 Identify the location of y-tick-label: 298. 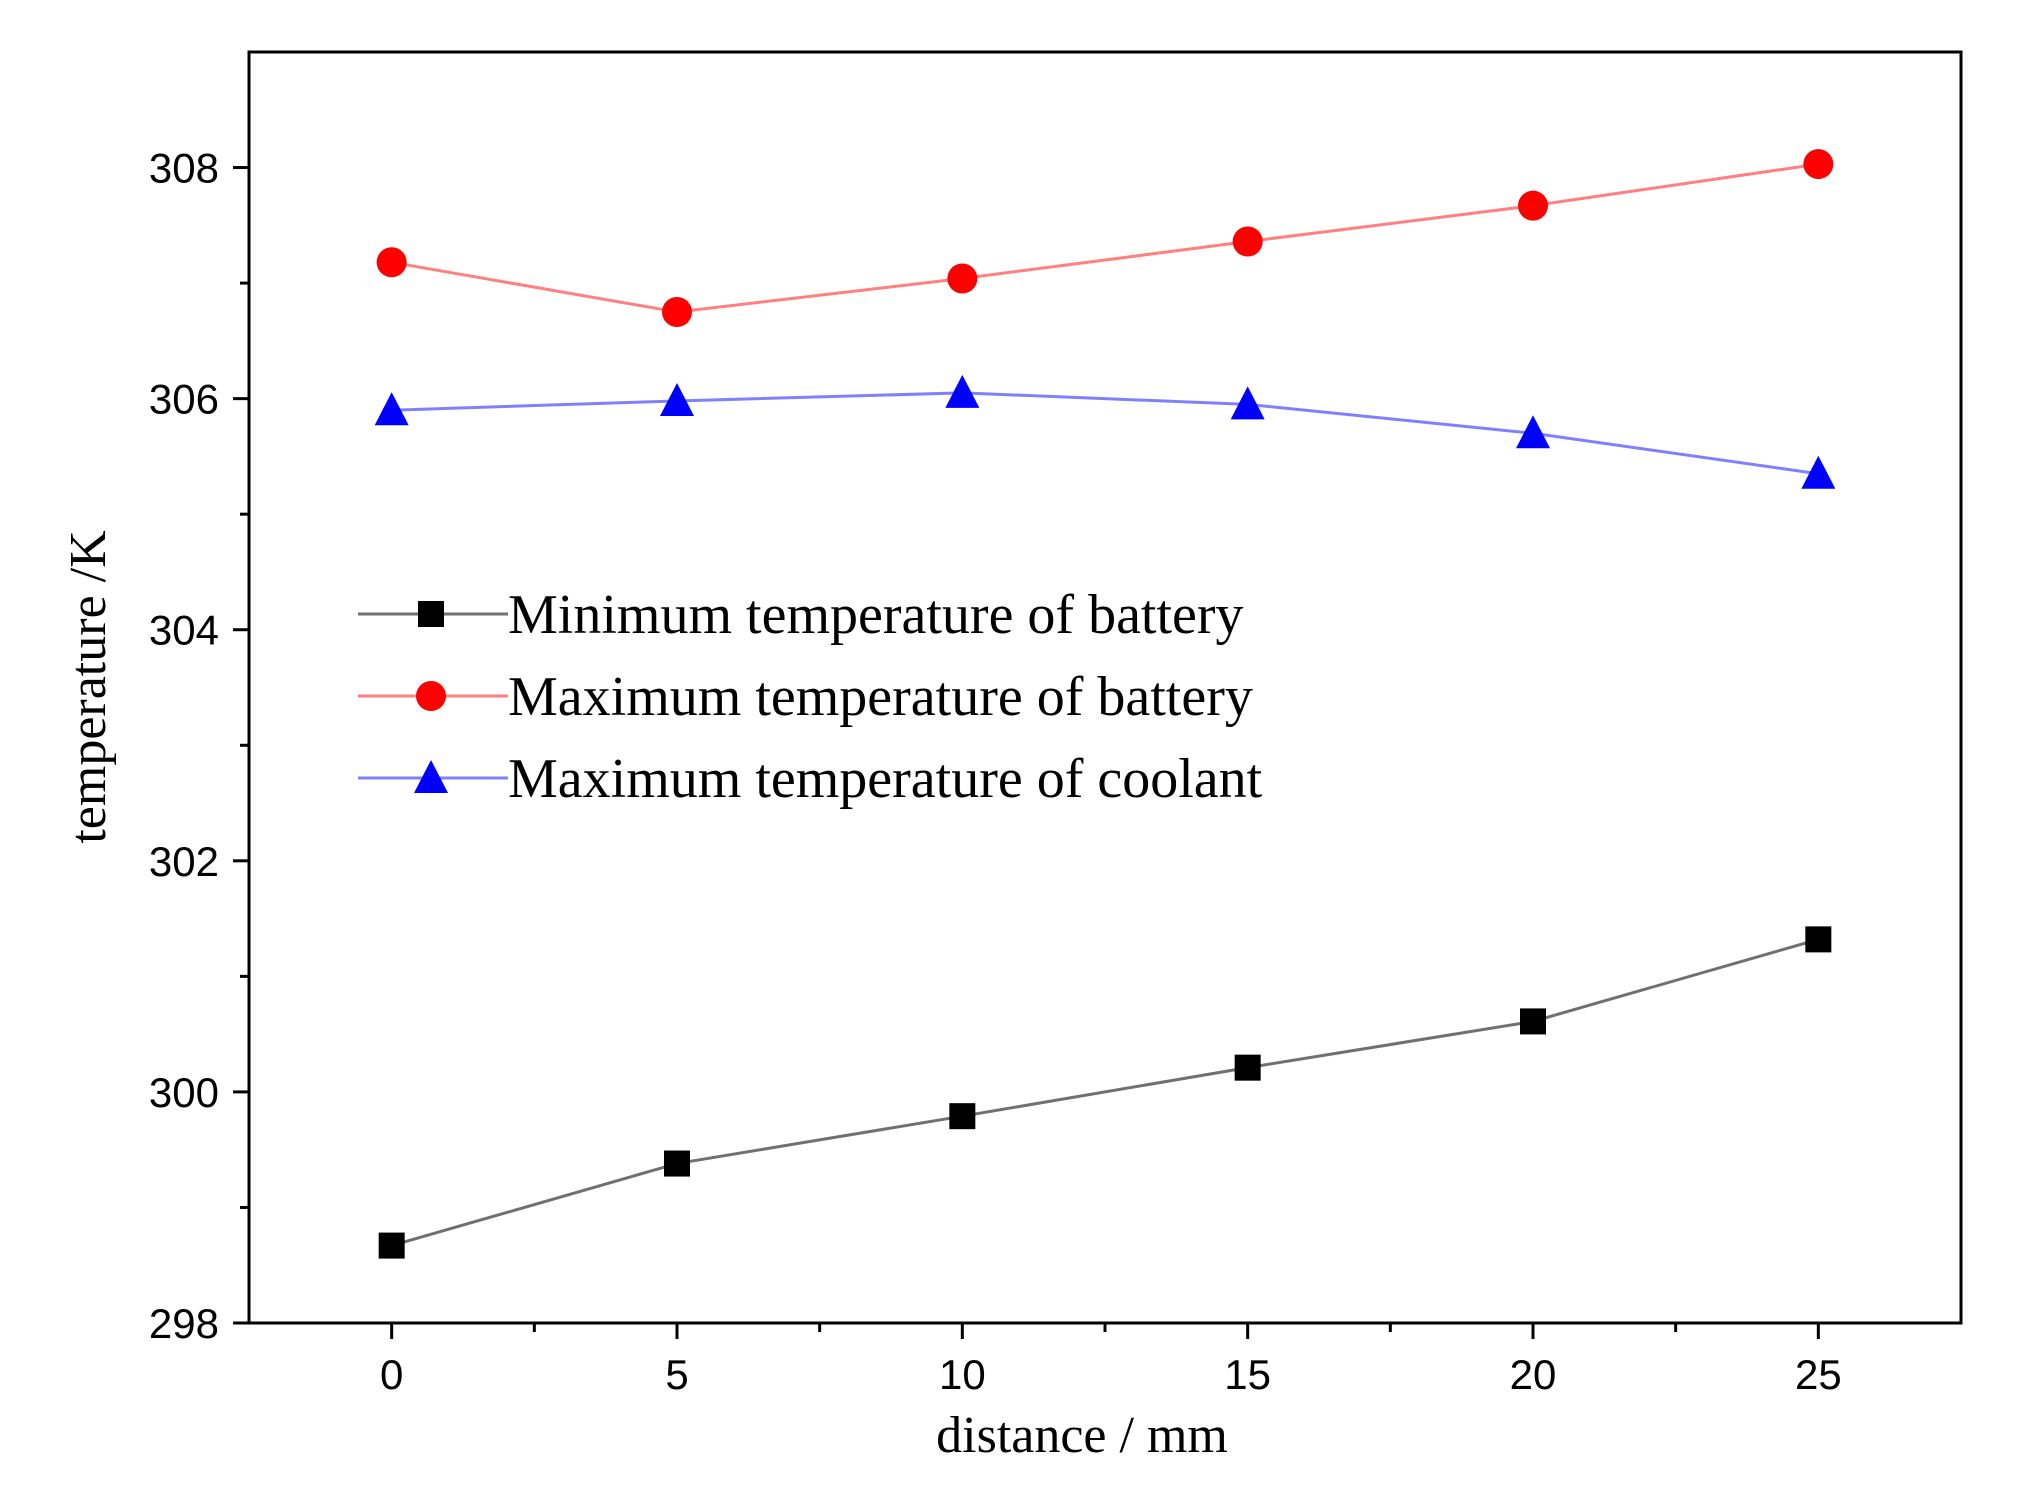
(184, 1323).